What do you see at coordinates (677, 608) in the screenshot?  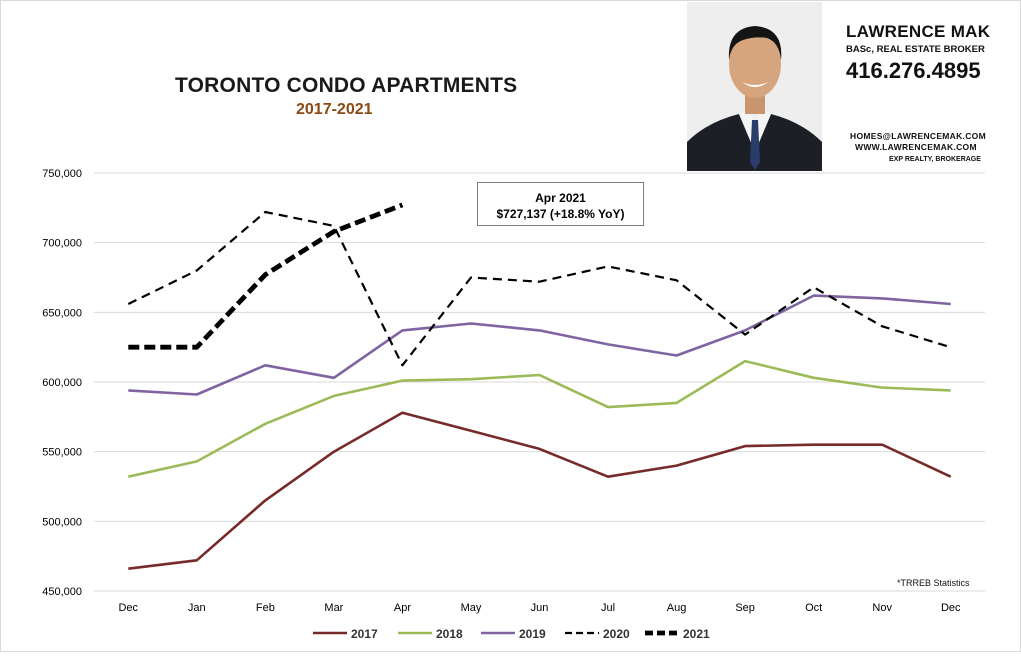 I see `x-tick-label: Aug` at bounding box center [677, 608].